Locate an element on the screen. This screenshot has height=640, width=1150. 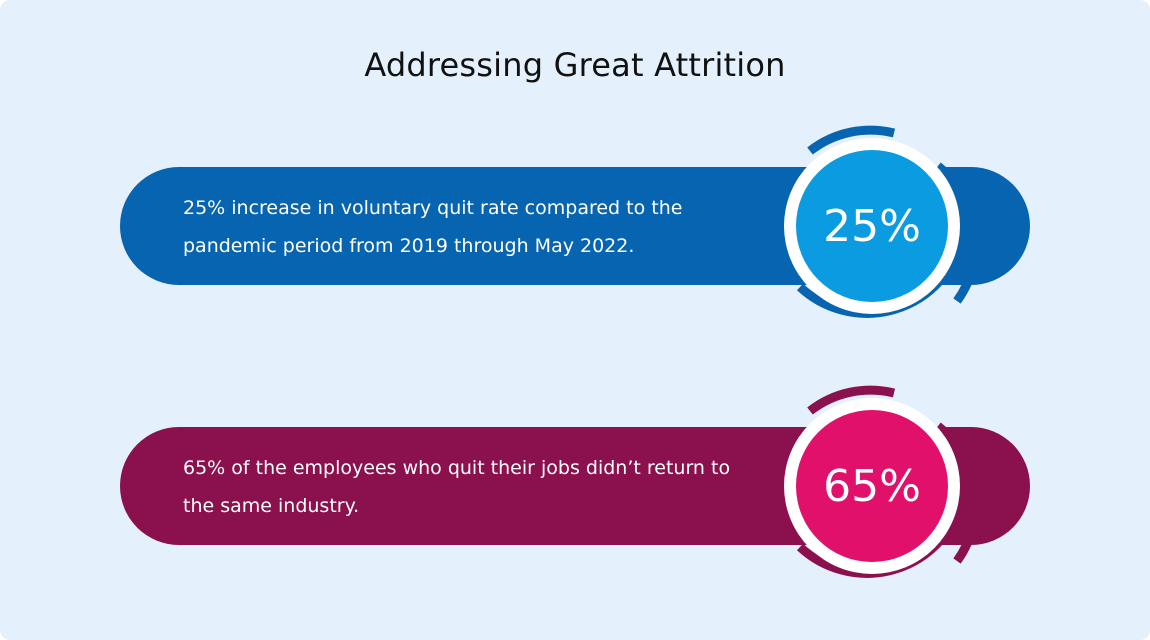
infographic-title: Addressing Great Attrition is located at coordinates (575, 65).